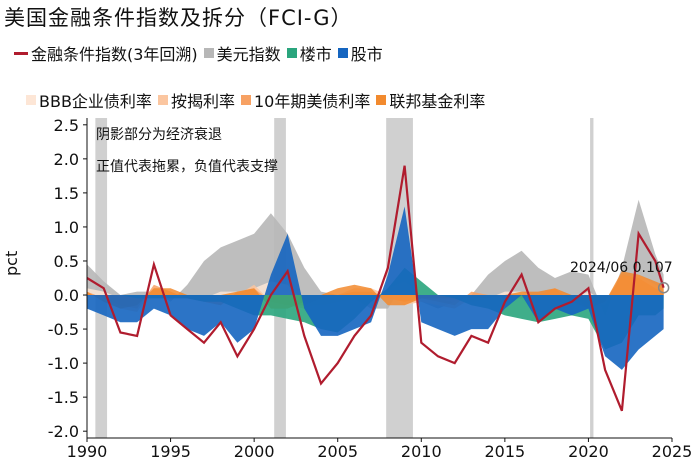  I want to click on note-sign: 正值代表拖累，负值代表支撑, so click(187, 167).